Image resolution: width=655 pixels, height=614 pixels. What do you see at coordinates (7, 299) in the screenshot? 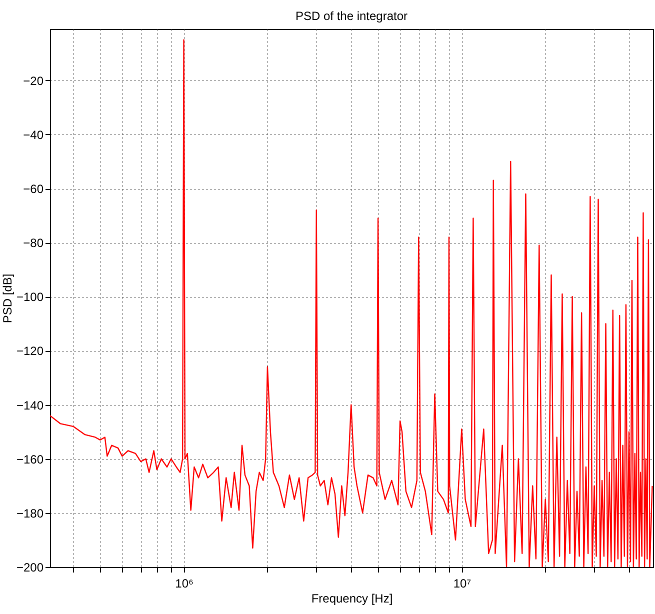
I see `y-axis-title: PSD [dB]` at bounding box center [7, 299].